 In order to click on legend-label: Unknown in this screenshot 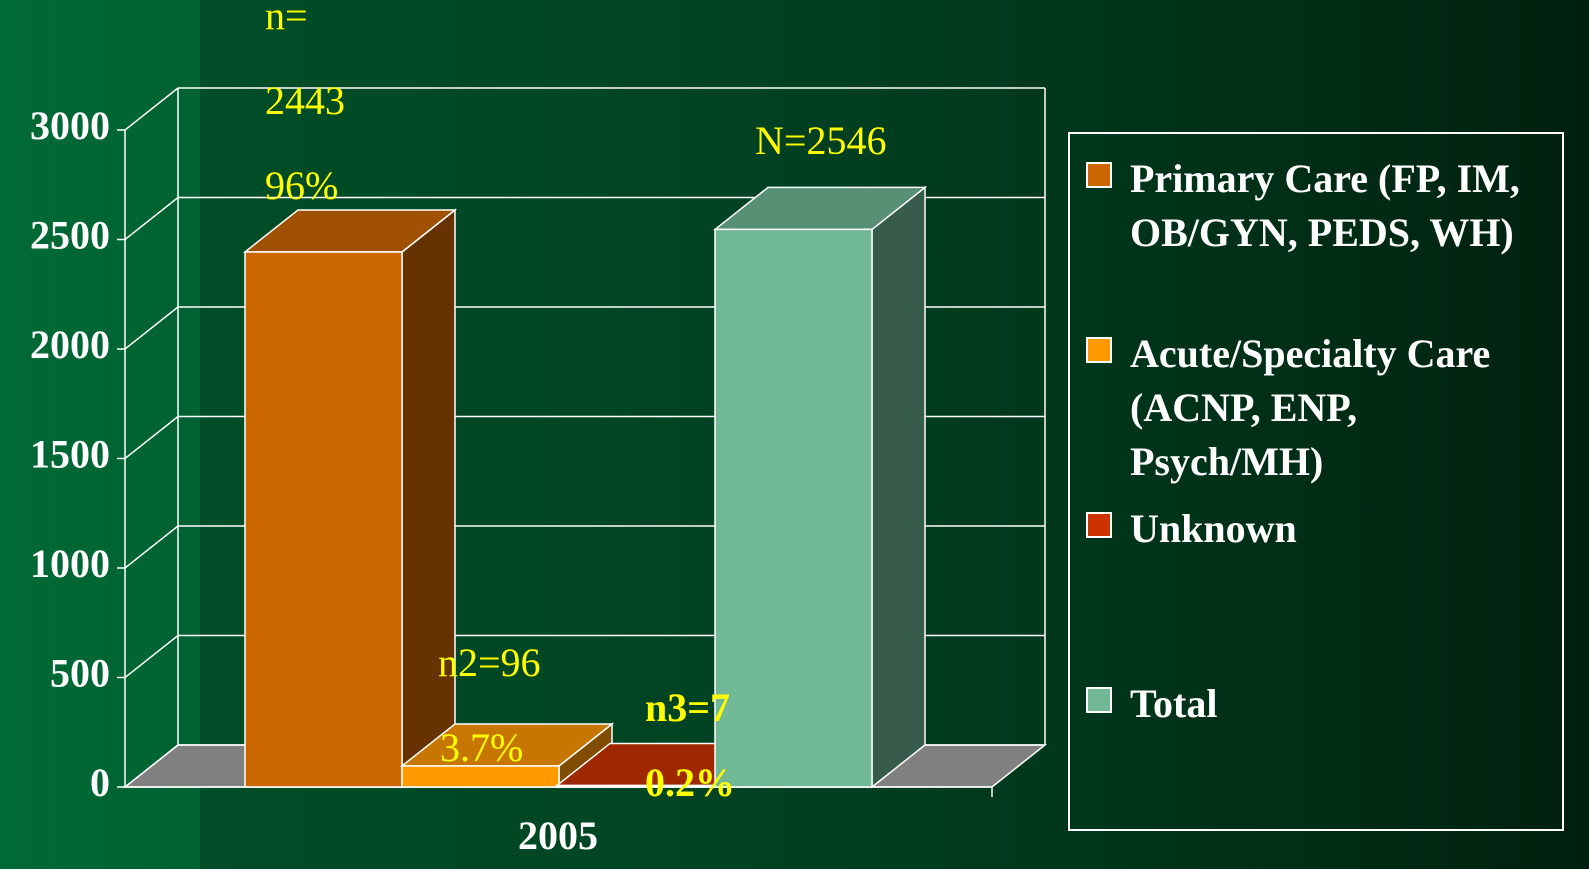, I will do `click(1213, 528)`.